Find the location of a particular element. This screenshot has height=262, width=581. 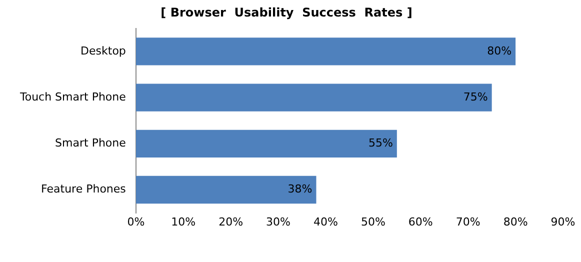

y-tick-label: Touch Smart Phone is located at coordinates (72, 97).